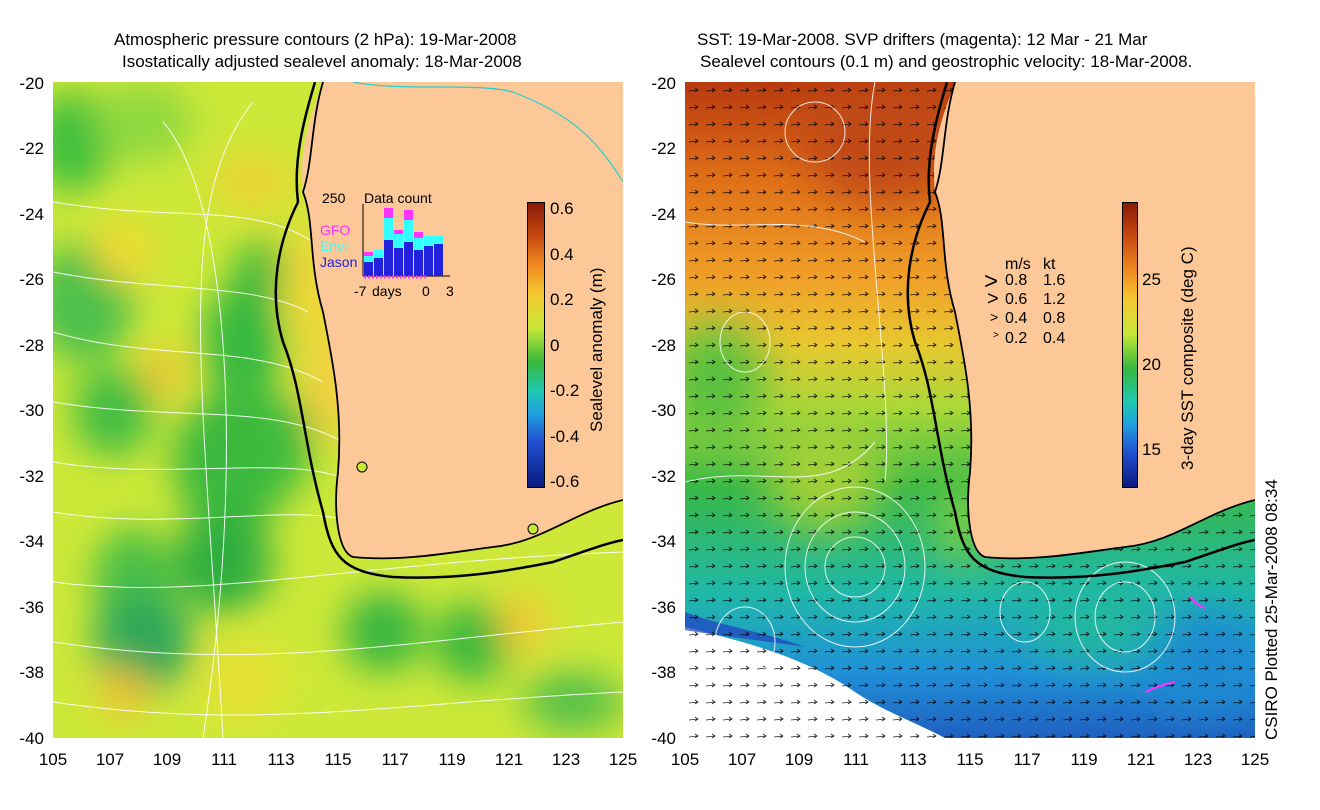  I want to click on australia-land, so click(1094, 320).